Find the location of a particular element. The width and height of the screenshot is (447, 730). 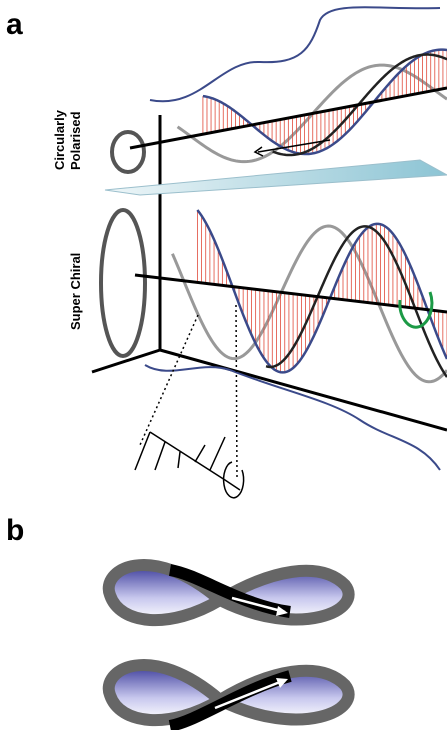

row-label: Circularly is located at coordinates (59, 139).